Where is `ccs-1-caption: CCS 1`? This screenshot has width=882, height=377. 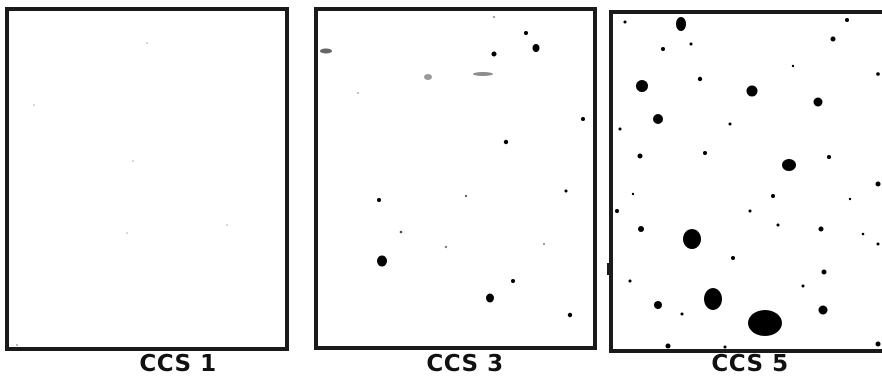
ccs-1-caption: CCS 1 is located at coordinates (178, 364).